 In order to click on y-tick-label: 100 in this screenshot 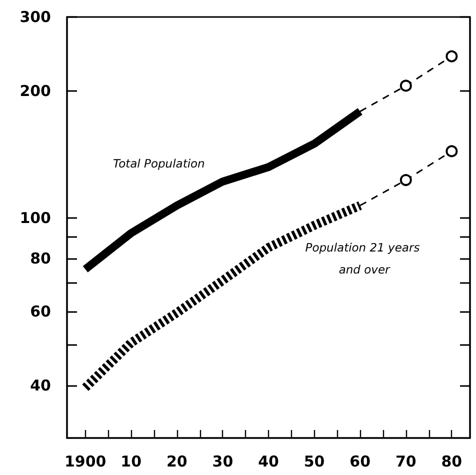, I will do `click(35, 217)`.